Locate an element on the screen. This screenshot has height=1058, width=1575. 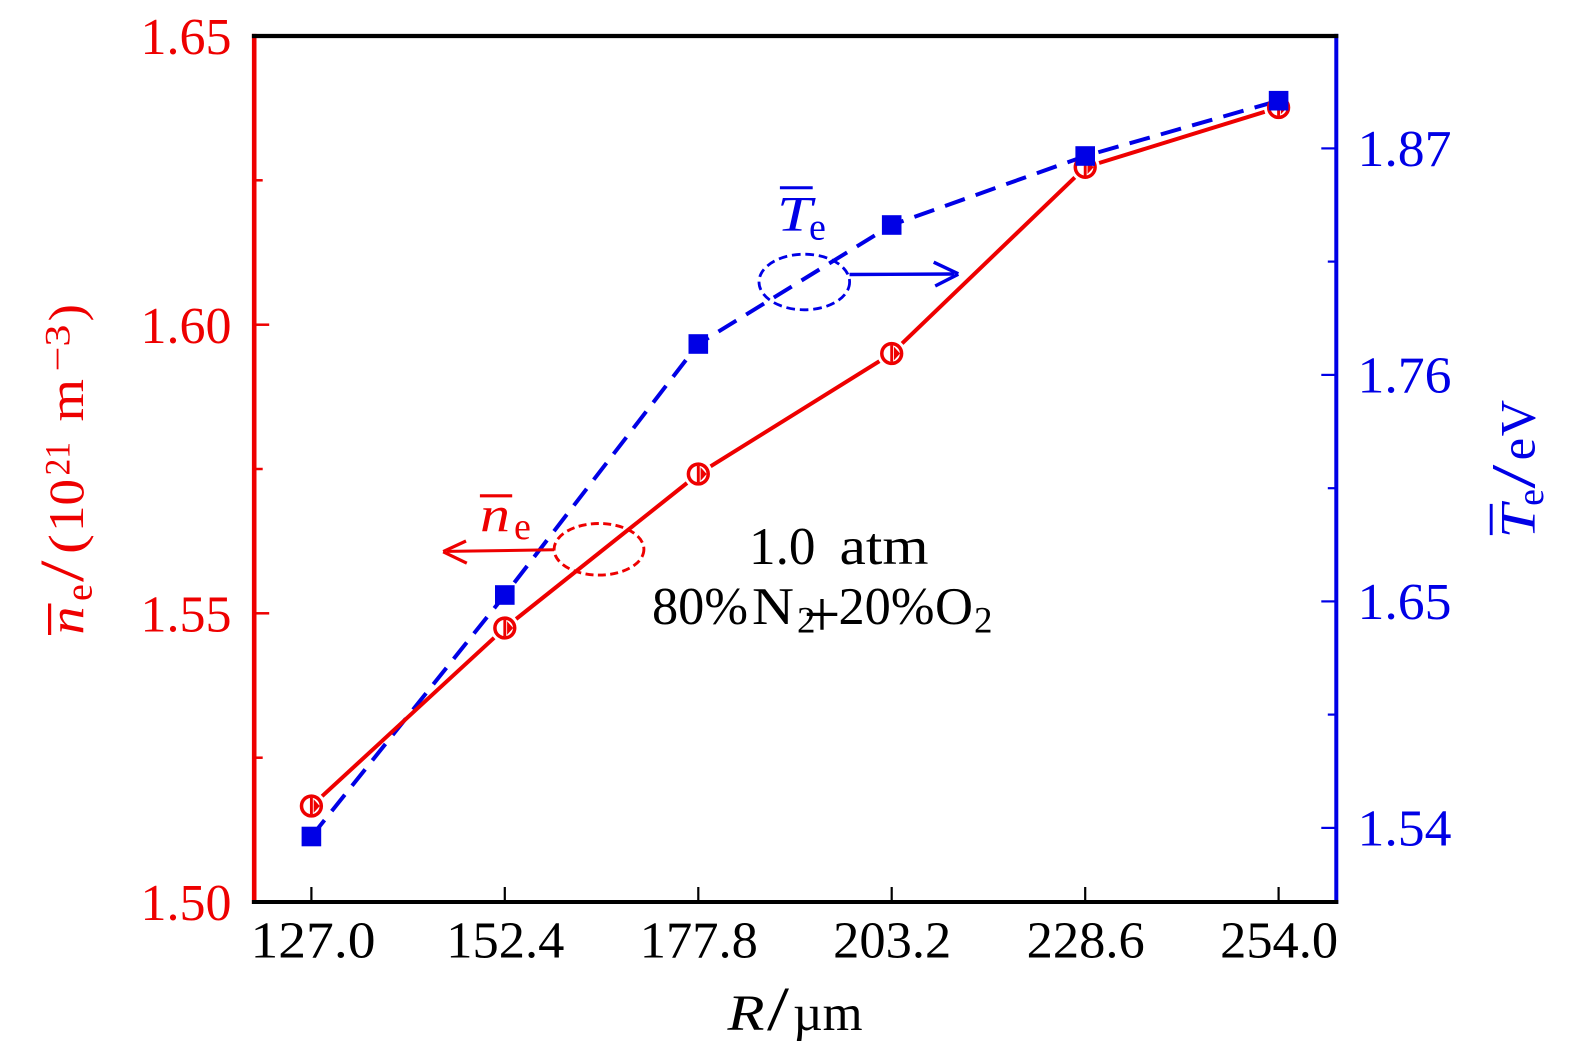
svg-text: V is located at coordinates (1518, 418).